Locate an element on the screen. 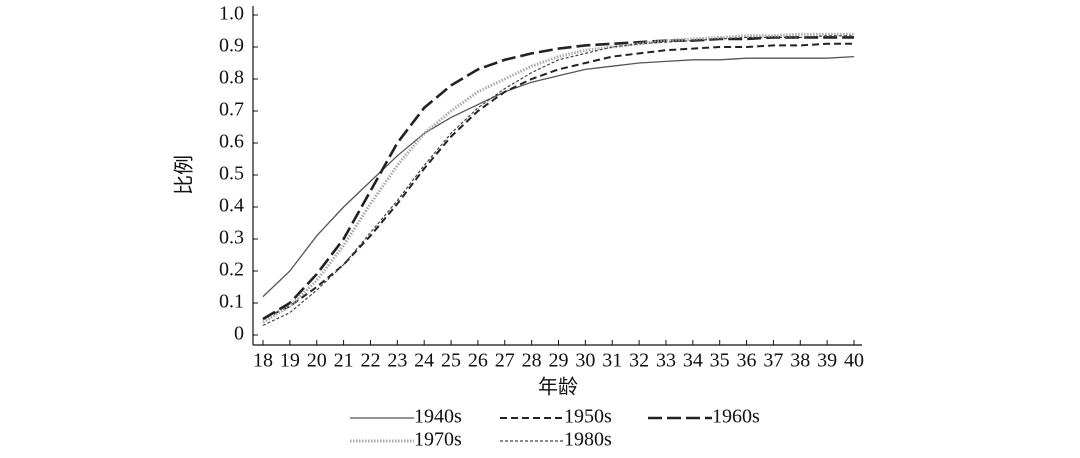 The image size is (1080, 458). y-tick-label: 0 is located at coordinates (239, 334).